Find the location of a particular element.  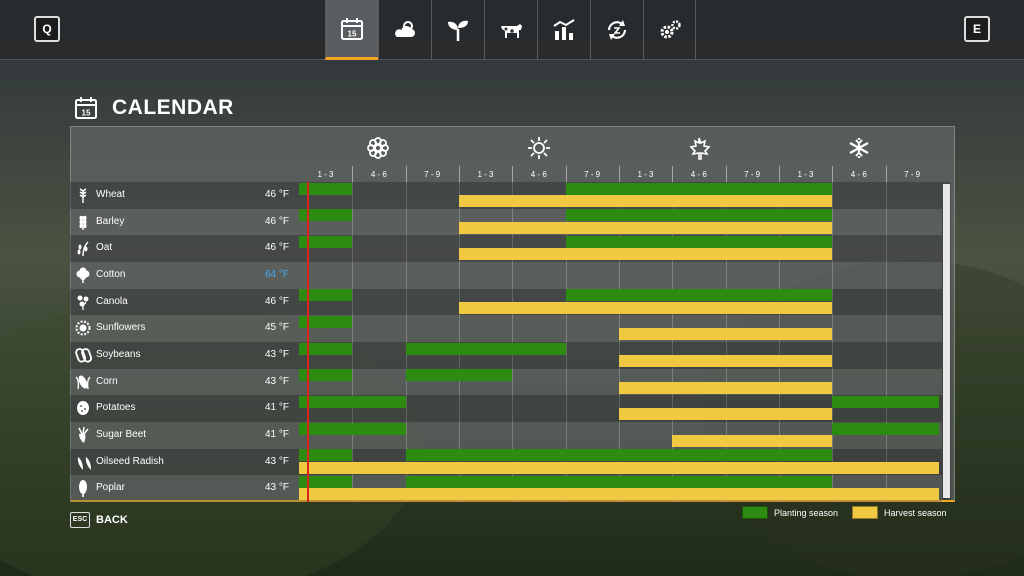

page-title: CALENDAR is located at coordinates (173, 107).